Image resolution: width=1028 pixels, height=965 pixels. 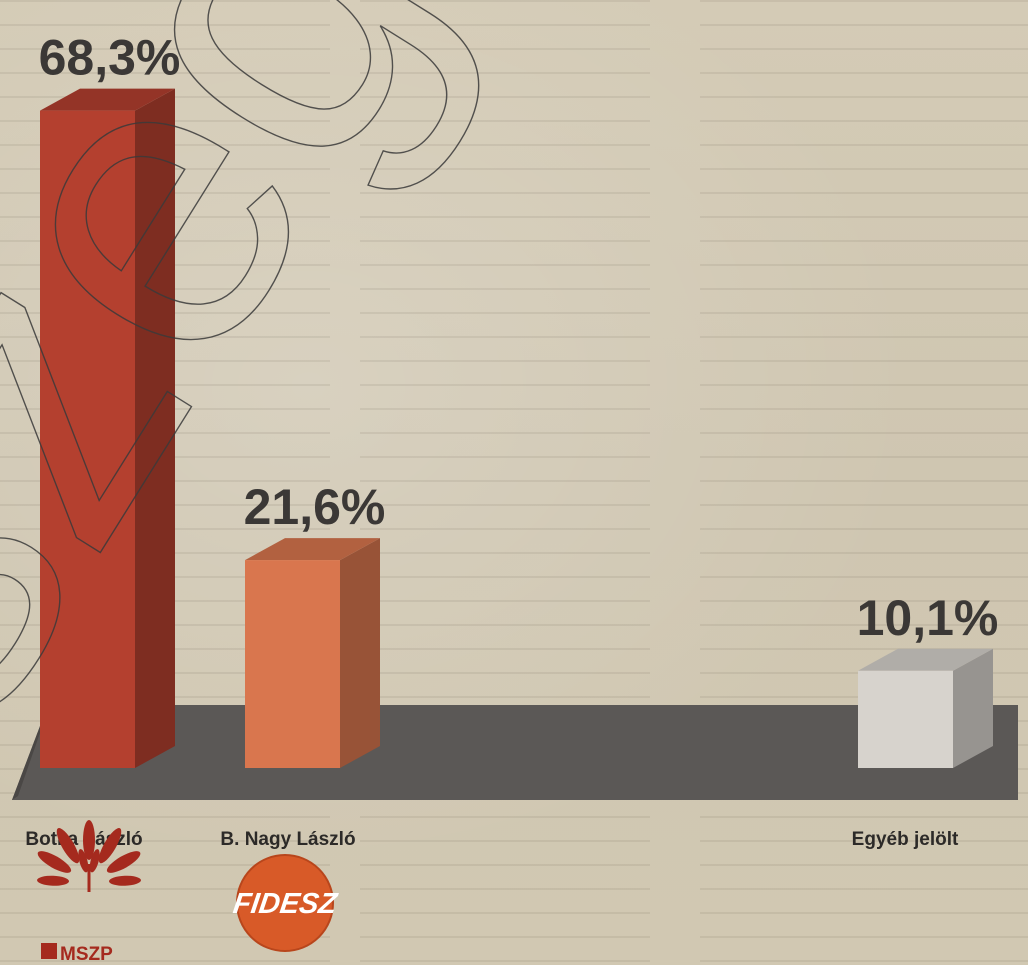 I want to click on value-label-3: 10,1%, so click(x=928, y=618).